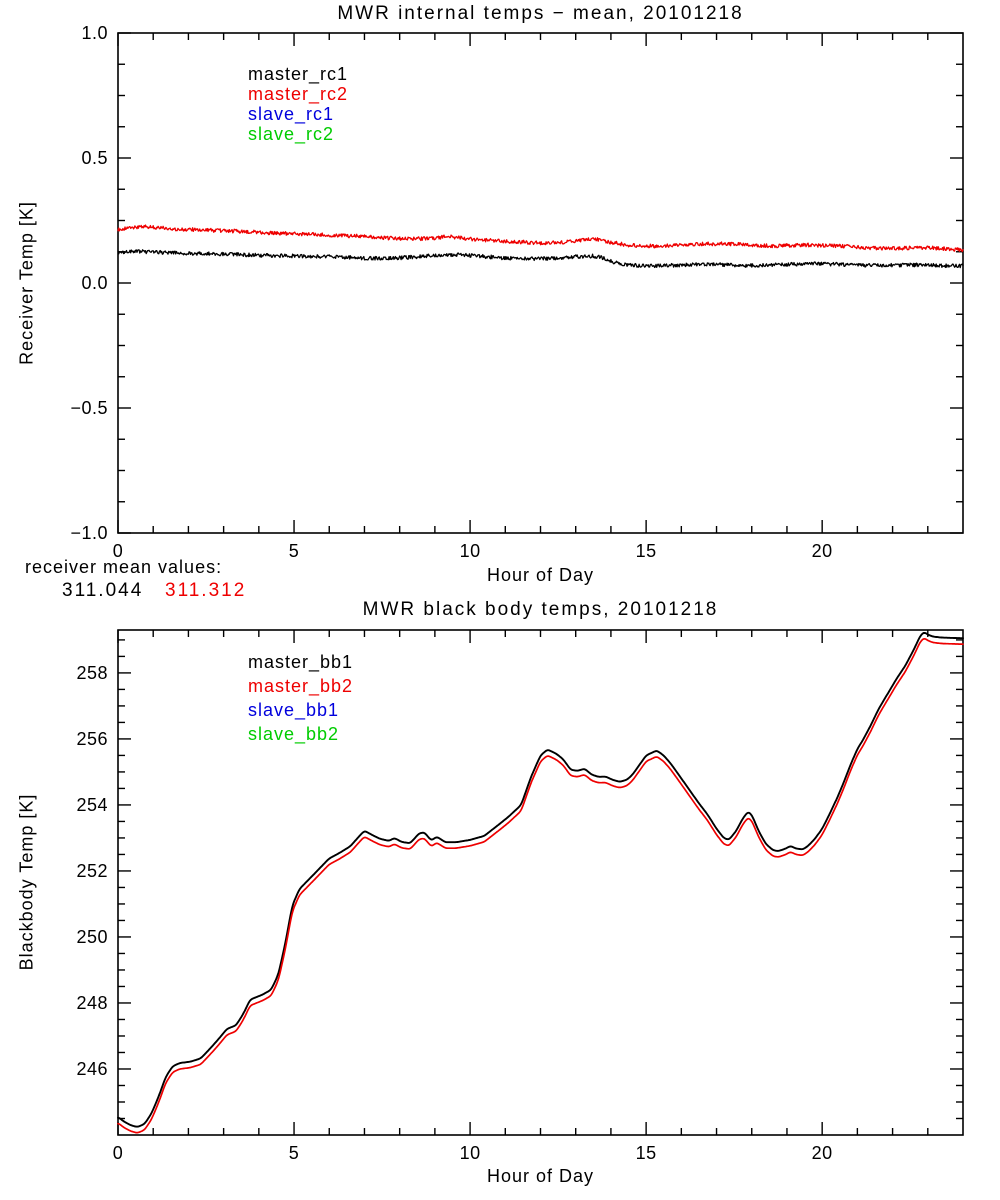 Image resolution: width=1000 pixels, height=1200 pixels. Describe the element at coordinates (291, 134) in the screenshot. I see `legend-label-slave-rc2: slave_rc2` at that location.